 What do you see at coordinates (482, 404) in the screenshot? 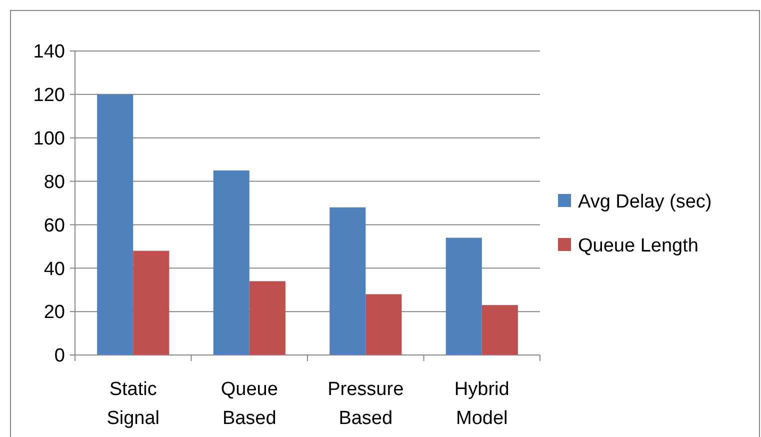
I see `x-tick-label: Hybrid Model` at bounding box center [482, 404].